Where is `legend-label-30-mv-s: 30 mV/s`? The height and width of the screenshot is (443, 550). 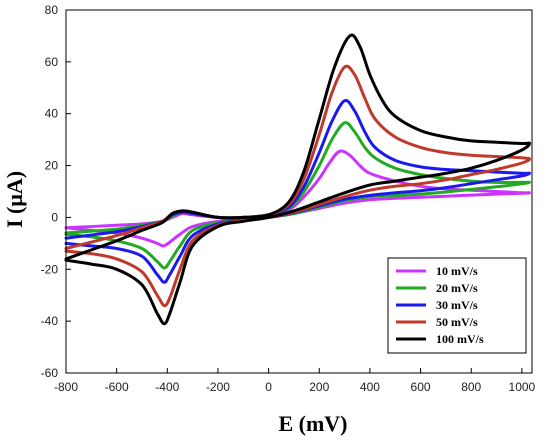 legend-label-30-mv-s: 30 mV/s is located at coordinates (457, 305).